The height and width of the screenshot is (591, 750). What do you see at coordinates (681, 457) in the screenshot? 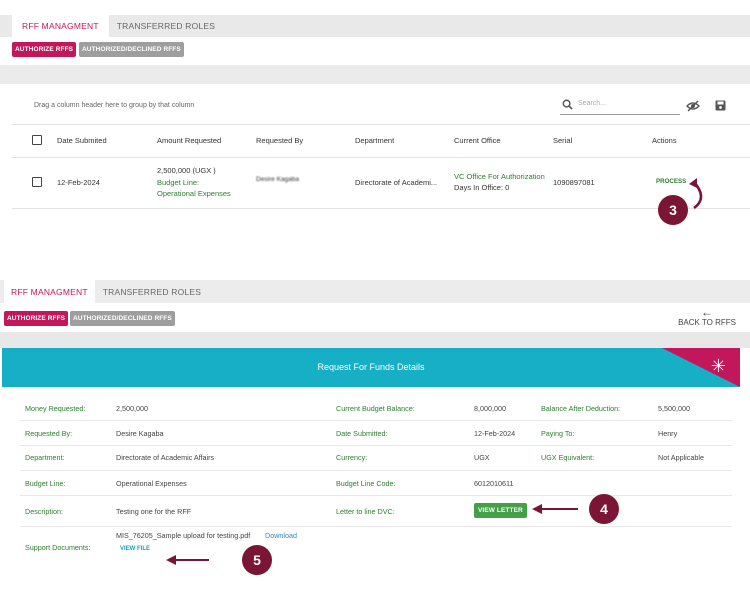
I see `ugx-equivalent-value: Not Applicable` at bounding box center [681, 457].